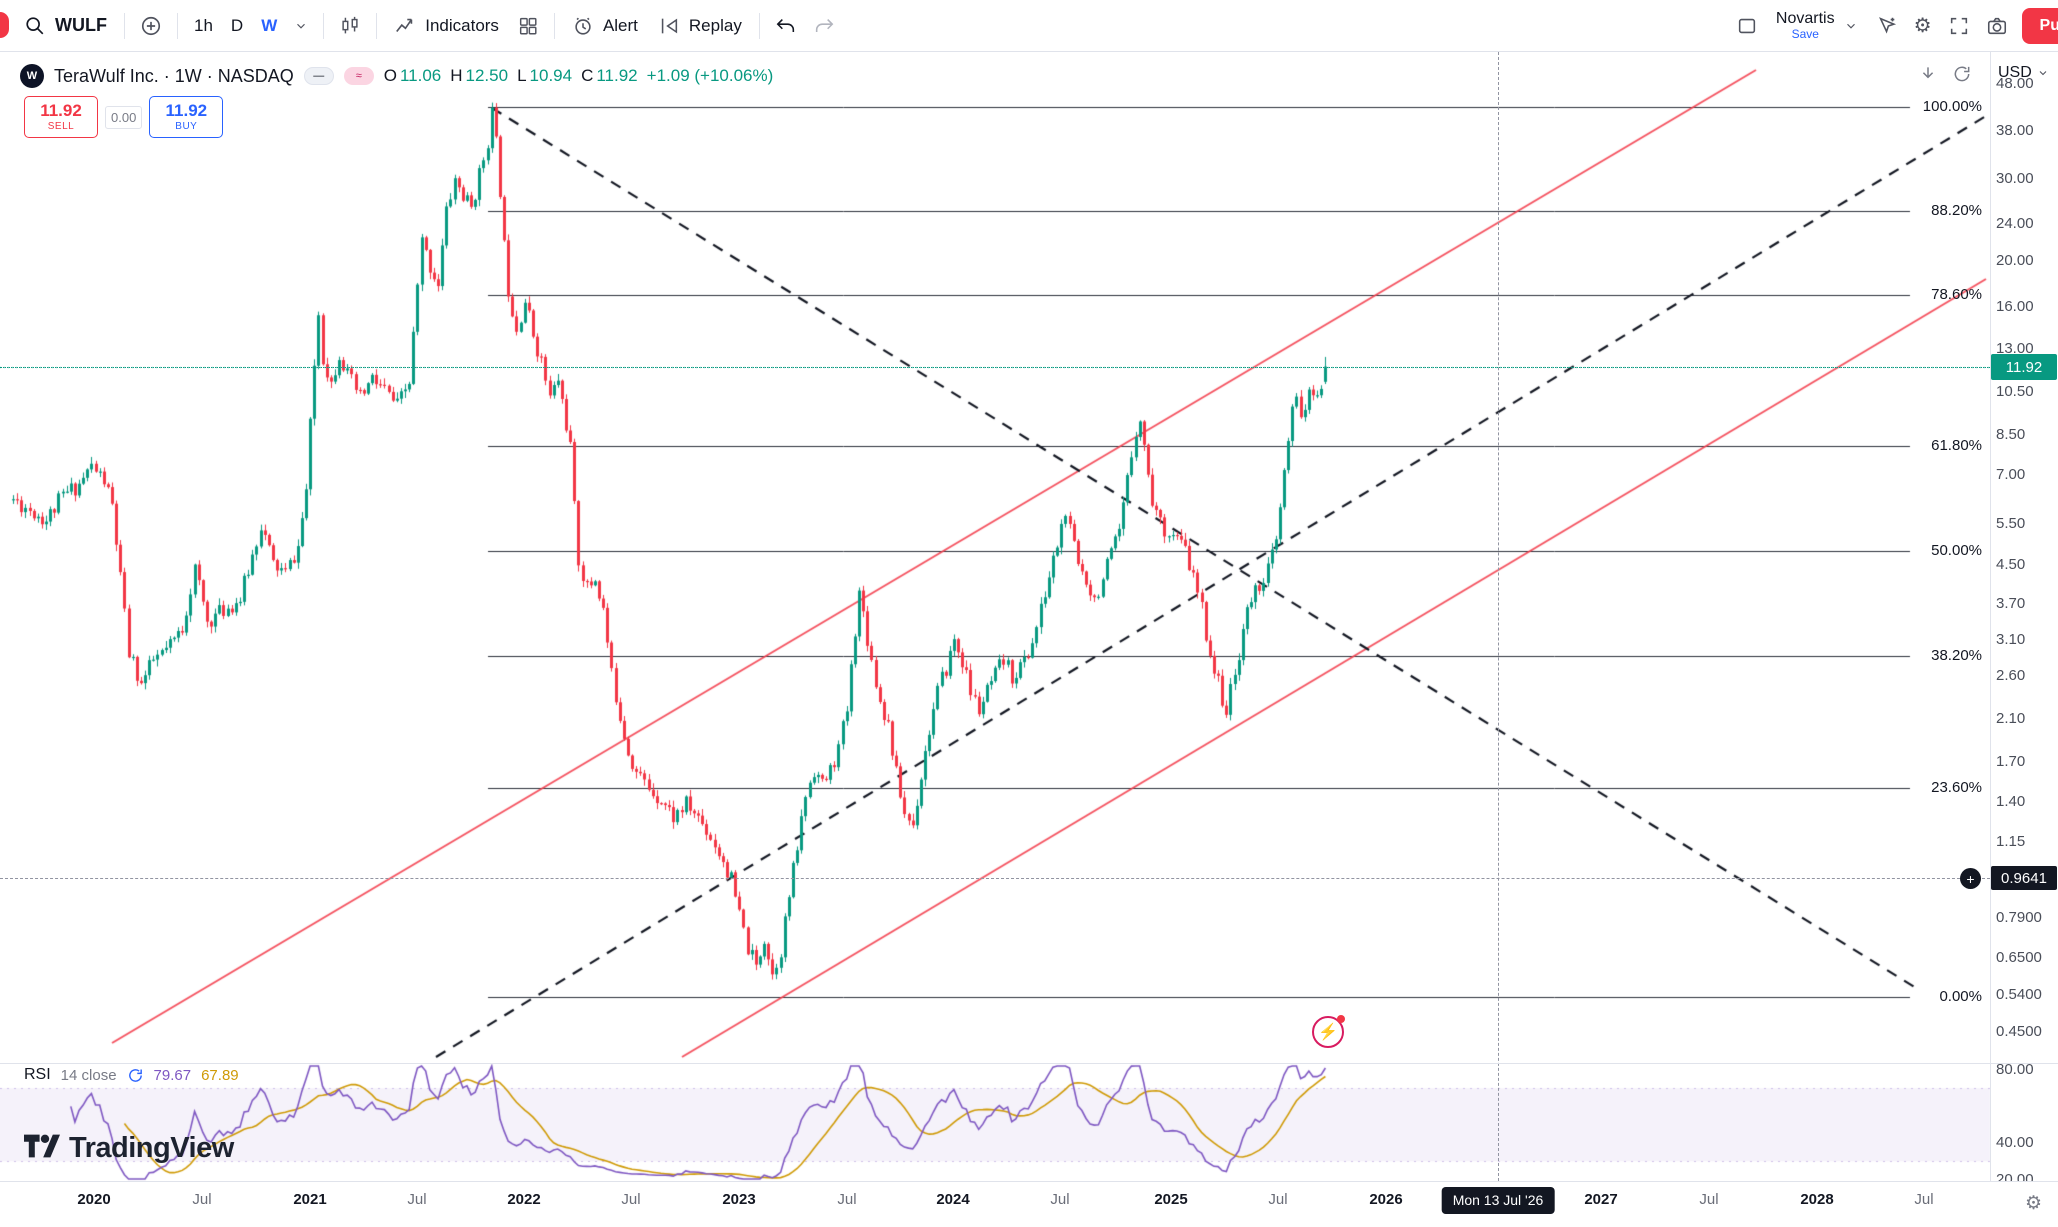 This screenshot has height=1227, width=2058. Describe the element at coordinates (2039, 25) in the screenshot. I see `publish-button: Pu` at that location.